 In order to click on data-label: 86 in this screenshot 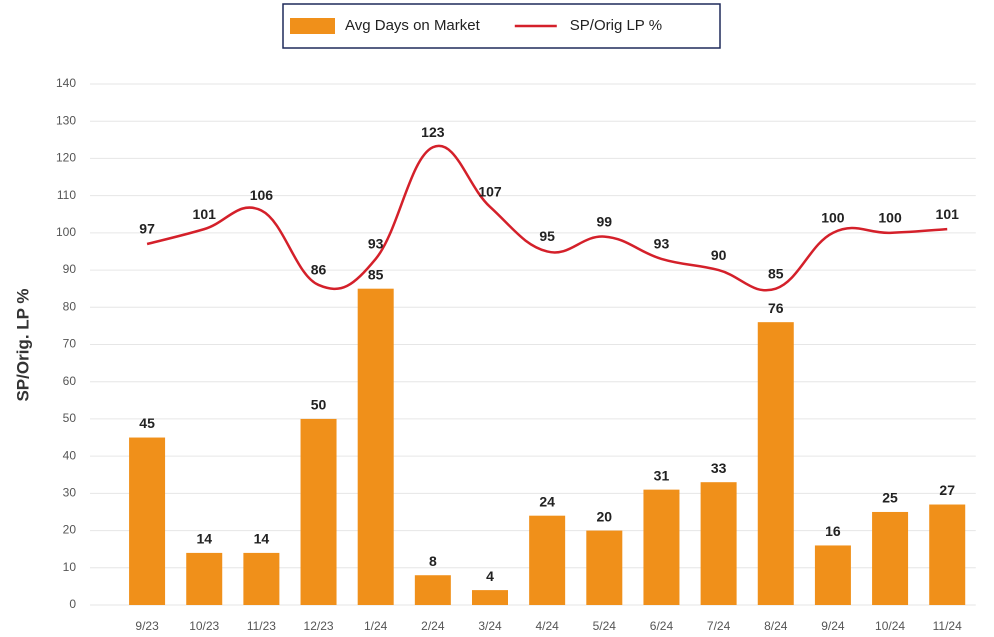, I will do `click(319, 270)`.